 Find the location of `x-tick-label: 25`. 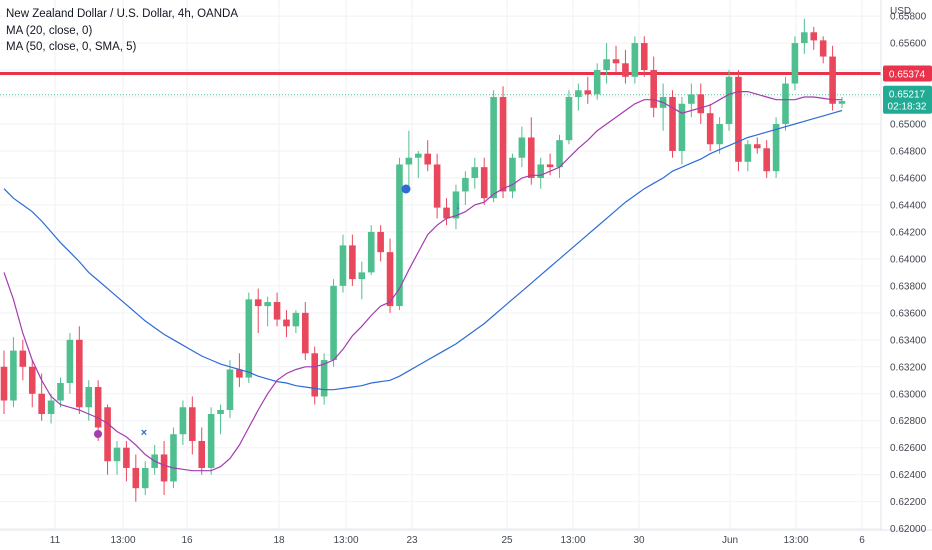

x-tick-label: 25 is located at coordinates (507, 540).